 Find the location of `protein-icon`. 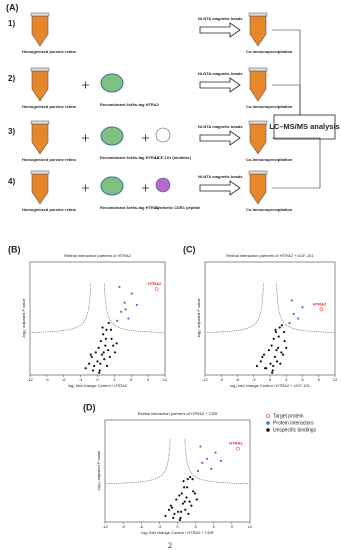

protein-icon is located at coordinates (112, 186).